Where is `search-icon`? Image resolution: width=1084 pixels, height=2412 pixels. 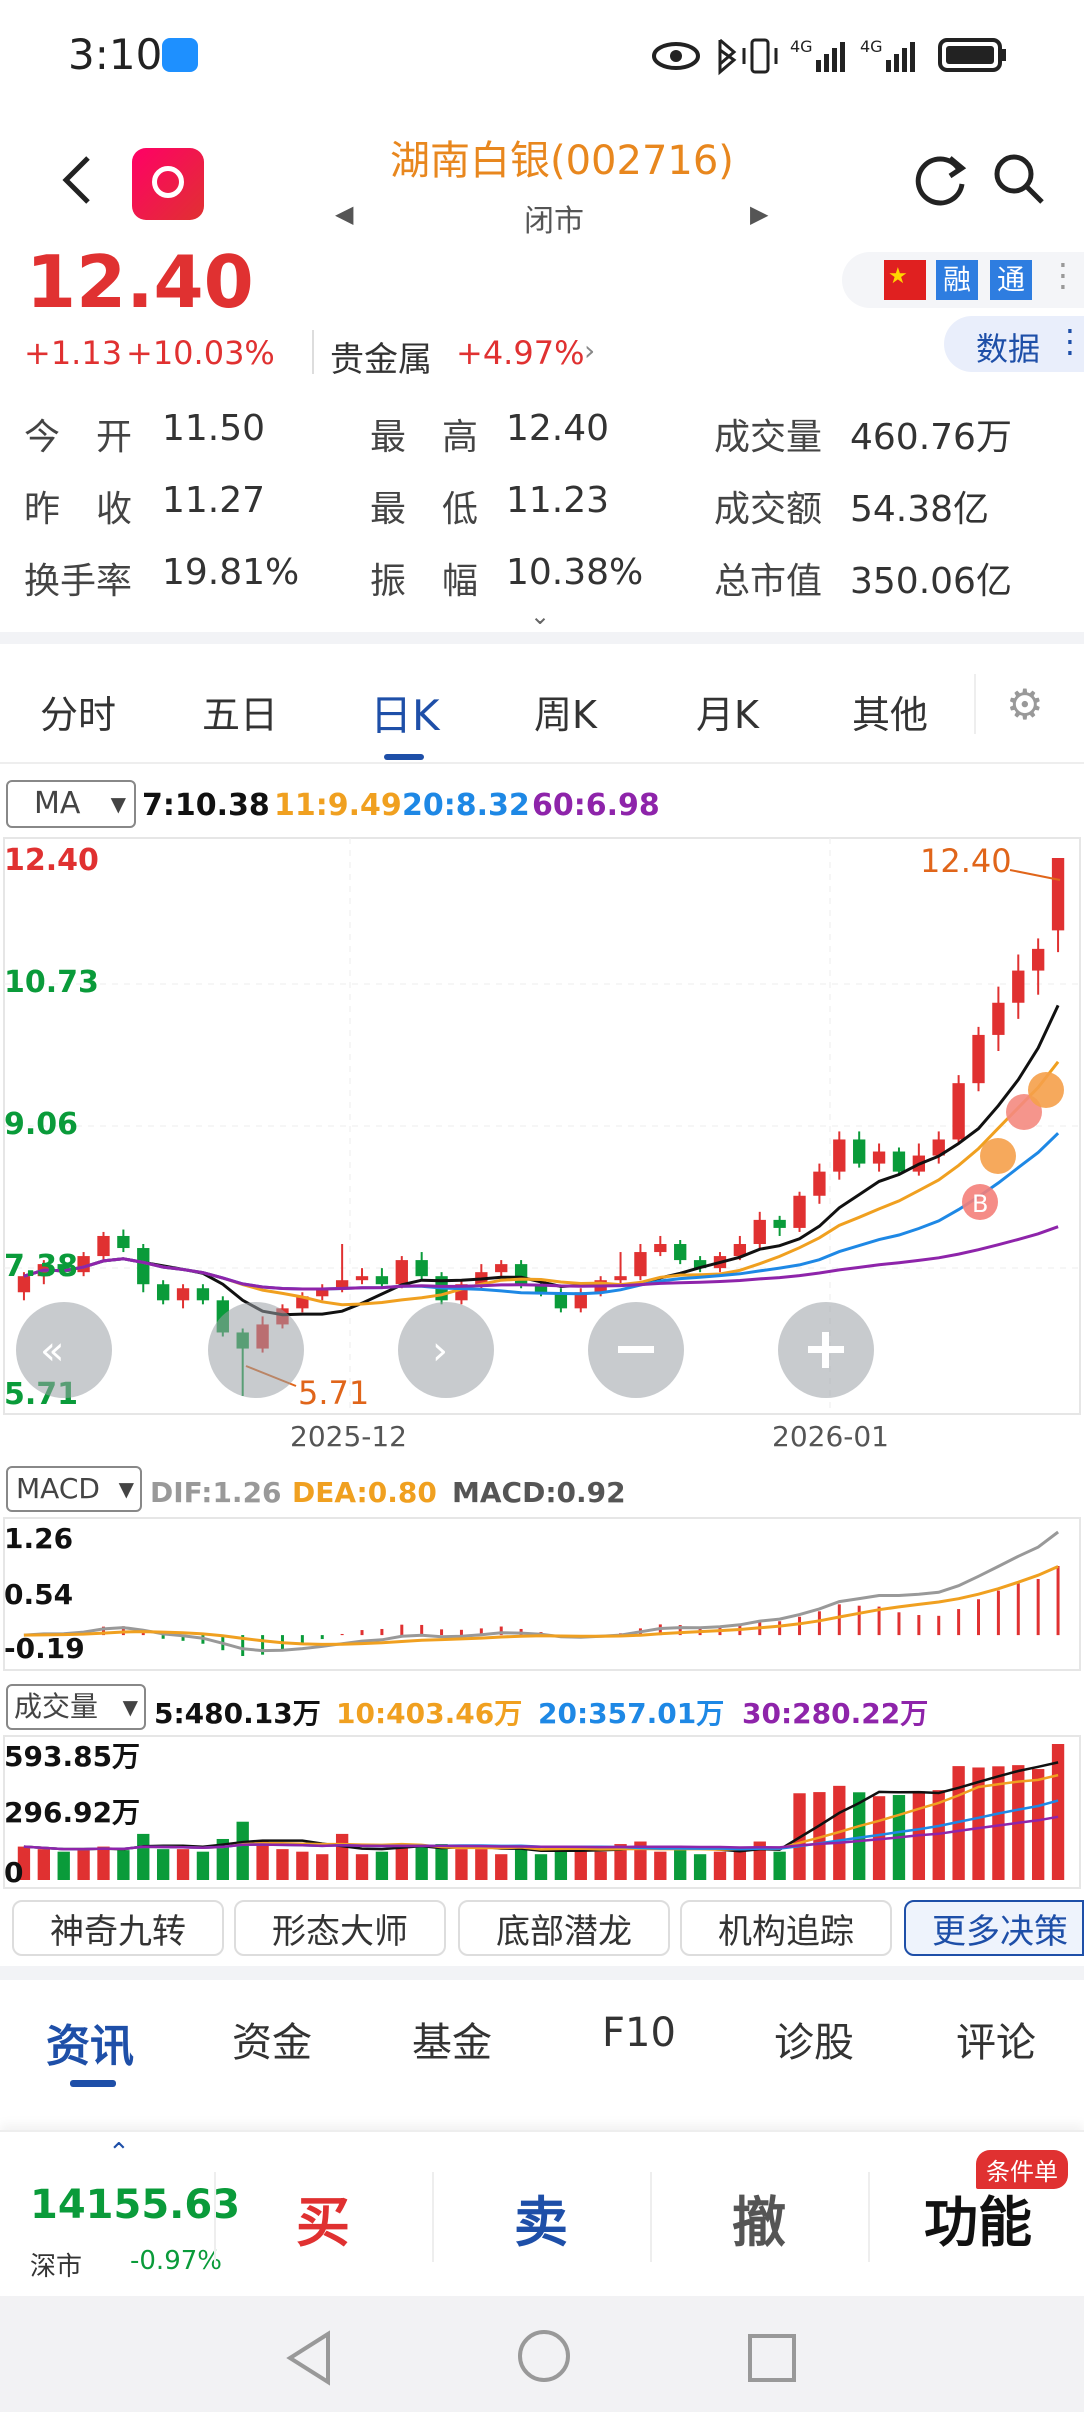
search-icon is located at coordinates (1020, 180).